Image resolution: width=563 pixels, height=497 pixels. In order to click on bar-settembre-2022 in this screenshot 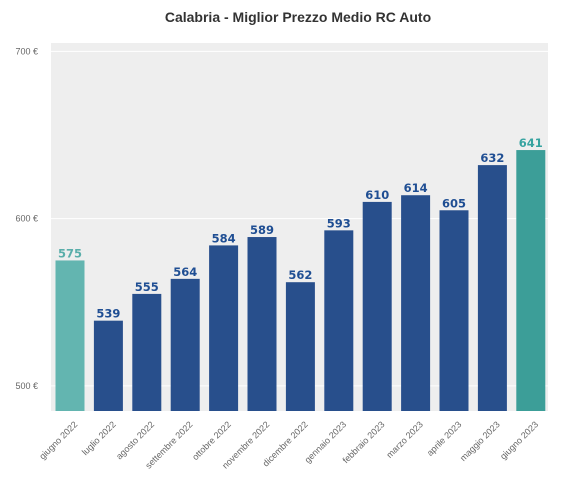, I will do `click(185, 344)`.